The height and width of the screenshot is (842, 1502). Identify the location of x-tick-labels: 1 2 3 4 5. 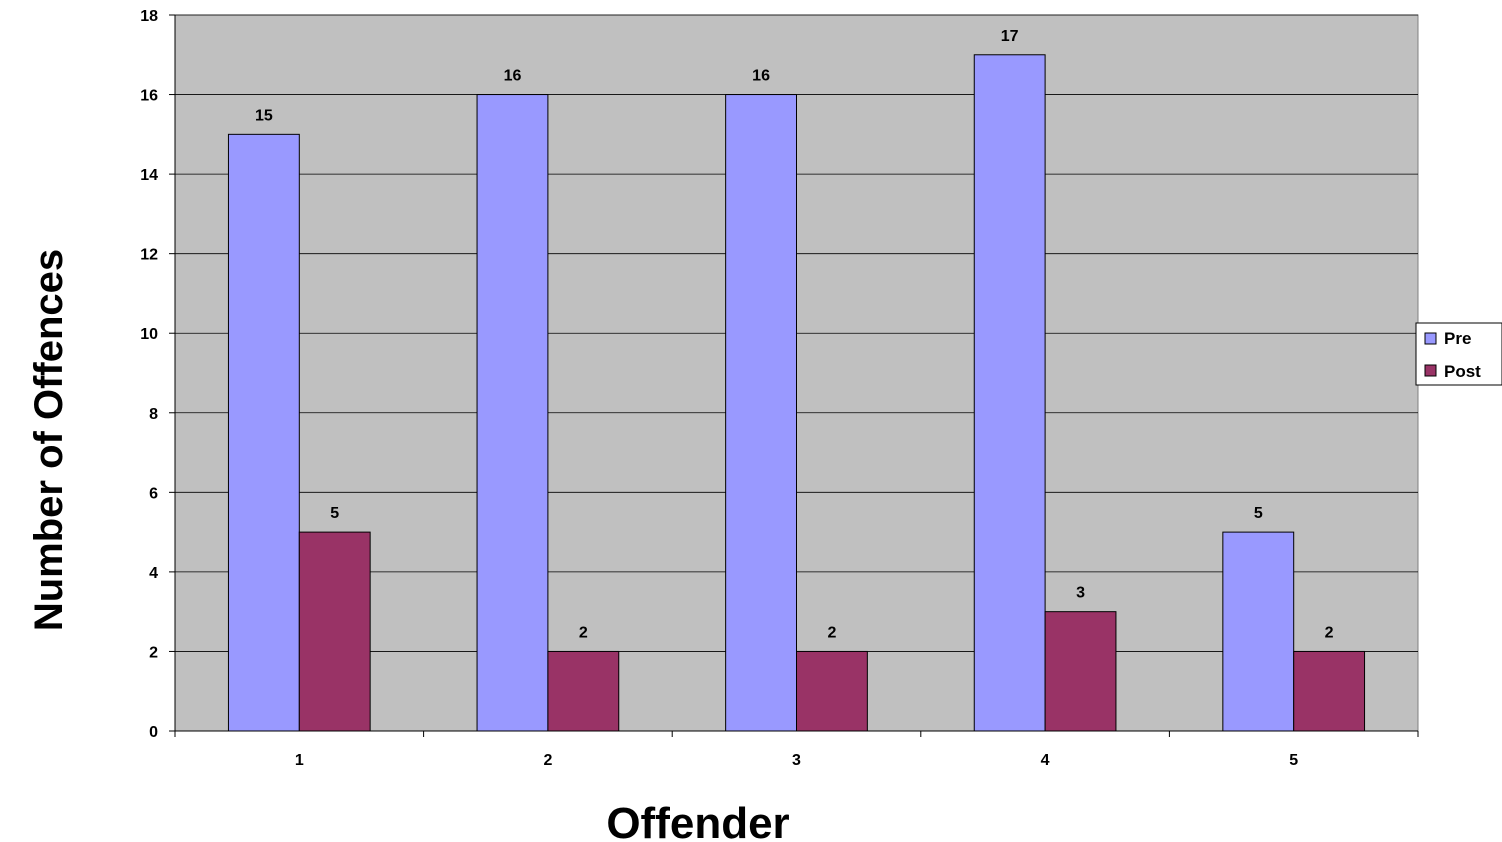
(796, 750).